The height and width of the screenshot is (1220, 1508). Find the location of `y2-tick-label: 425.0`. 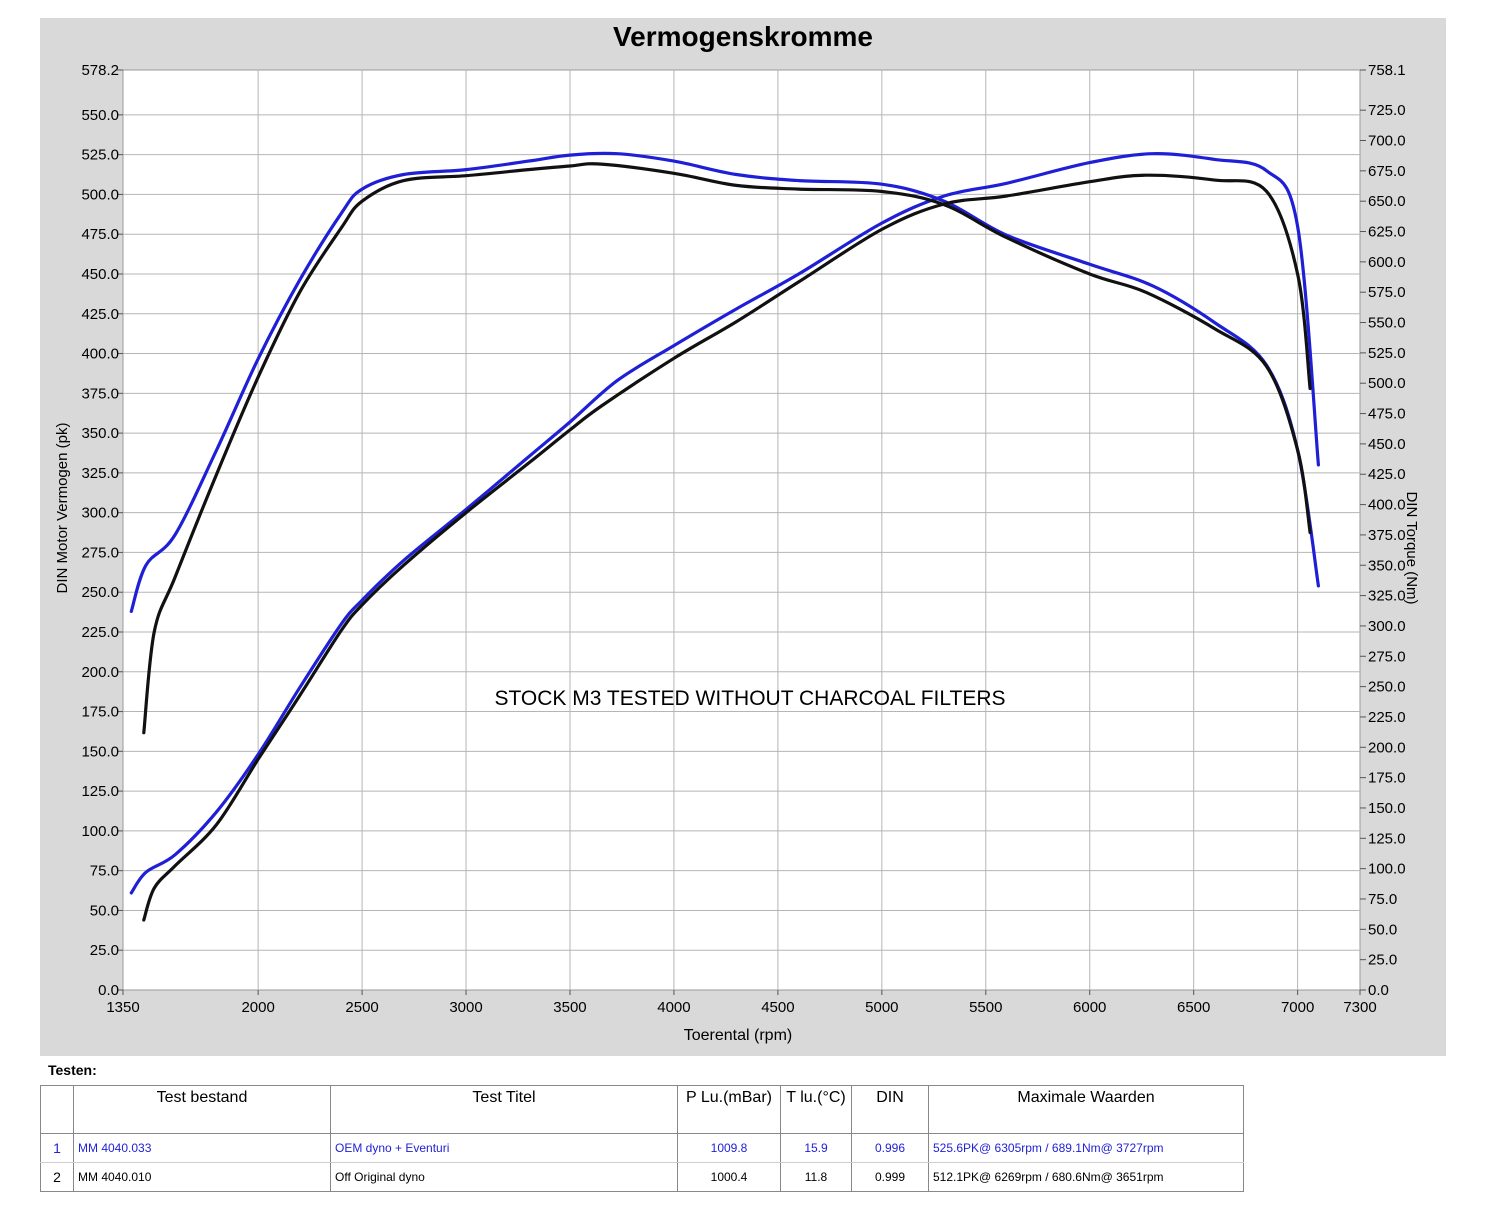

y2-tick-label: 425.0 is located at coordinates (1387, 474).